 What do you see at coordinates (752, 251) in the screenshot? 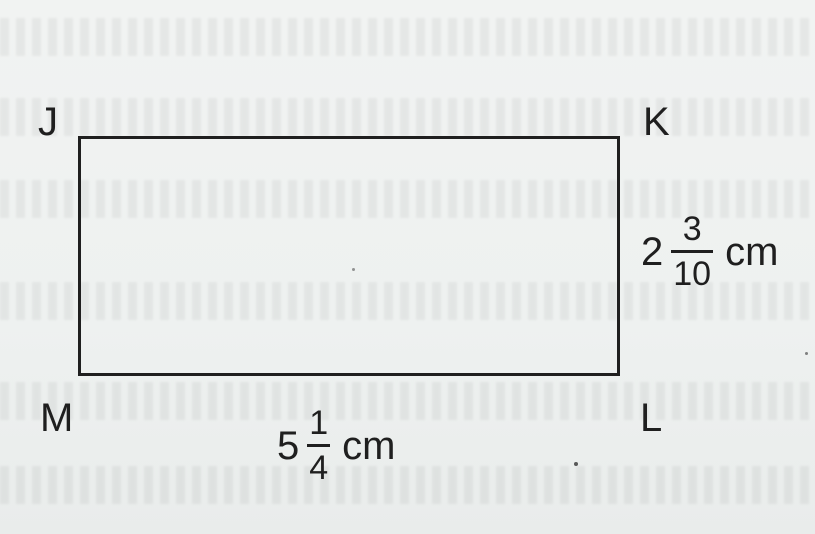
I see `side-length-unit: cm` at bounding box center [752, 251].